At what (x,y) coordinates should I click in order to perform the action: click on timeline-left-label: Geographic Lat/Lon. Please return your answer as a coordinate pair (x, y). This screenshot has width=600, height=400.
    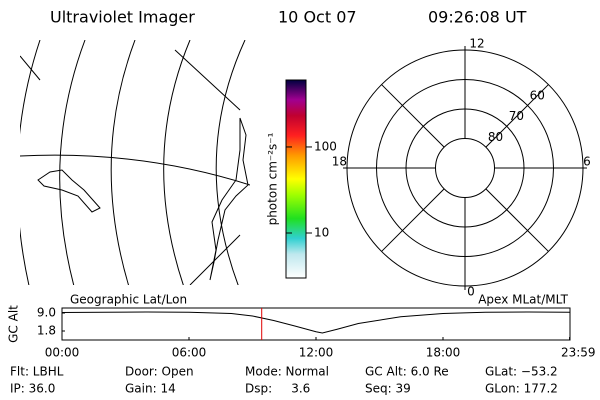
    Looking at the image, I should click on (128, 300).